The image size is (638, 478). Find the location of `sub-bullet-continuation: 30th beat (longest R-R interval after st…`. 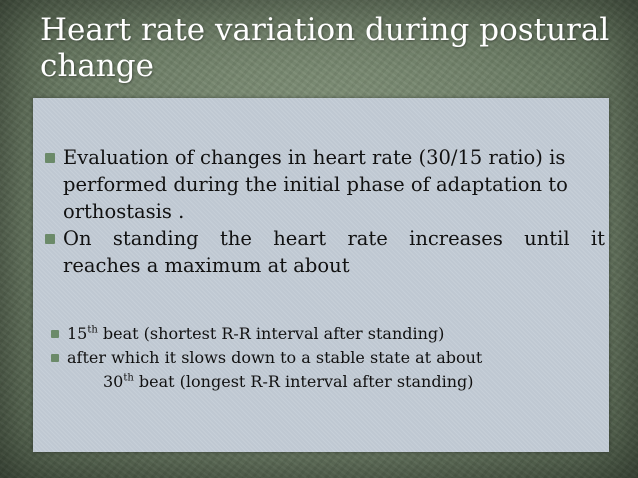

sub-bullet-continuation: 30th beat (longest R-R interval after st… is located at coordinates (321, 382).